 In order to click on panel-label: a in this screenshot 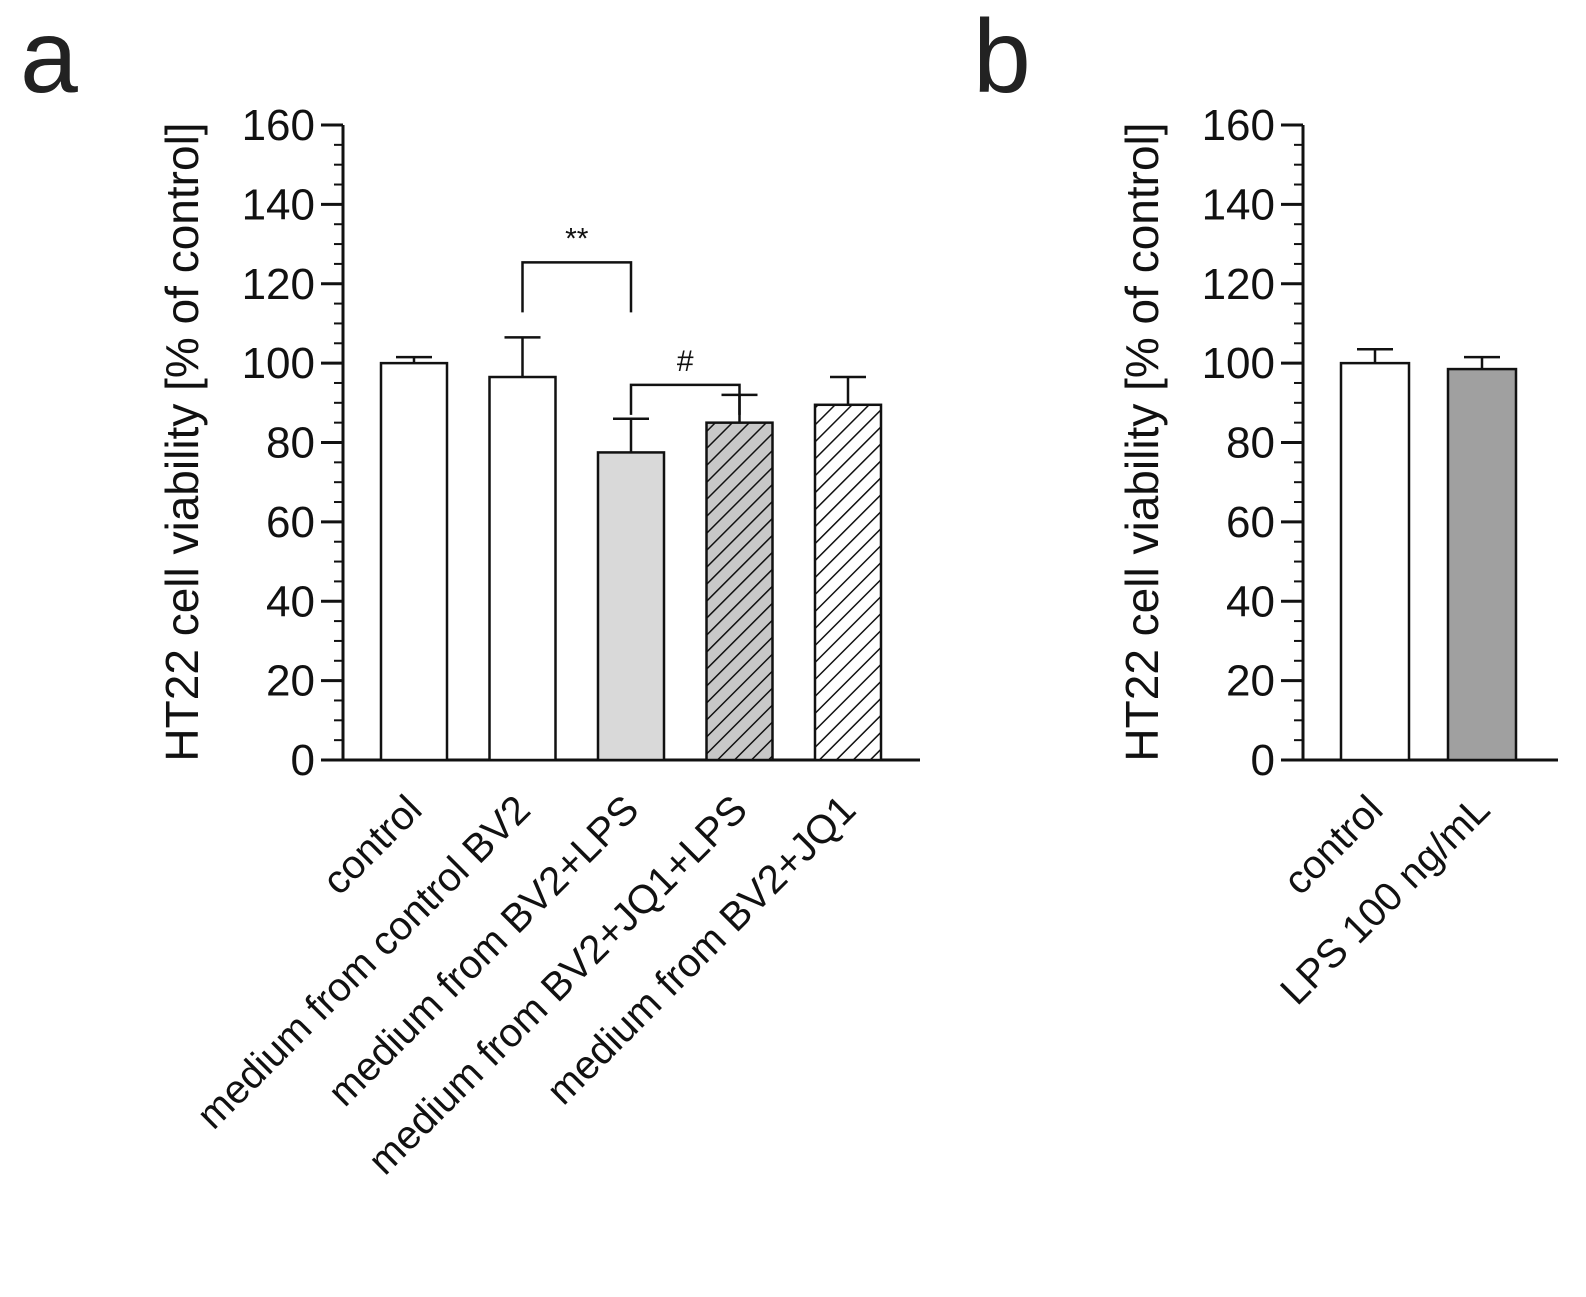, I will do `click(49, 57)`.